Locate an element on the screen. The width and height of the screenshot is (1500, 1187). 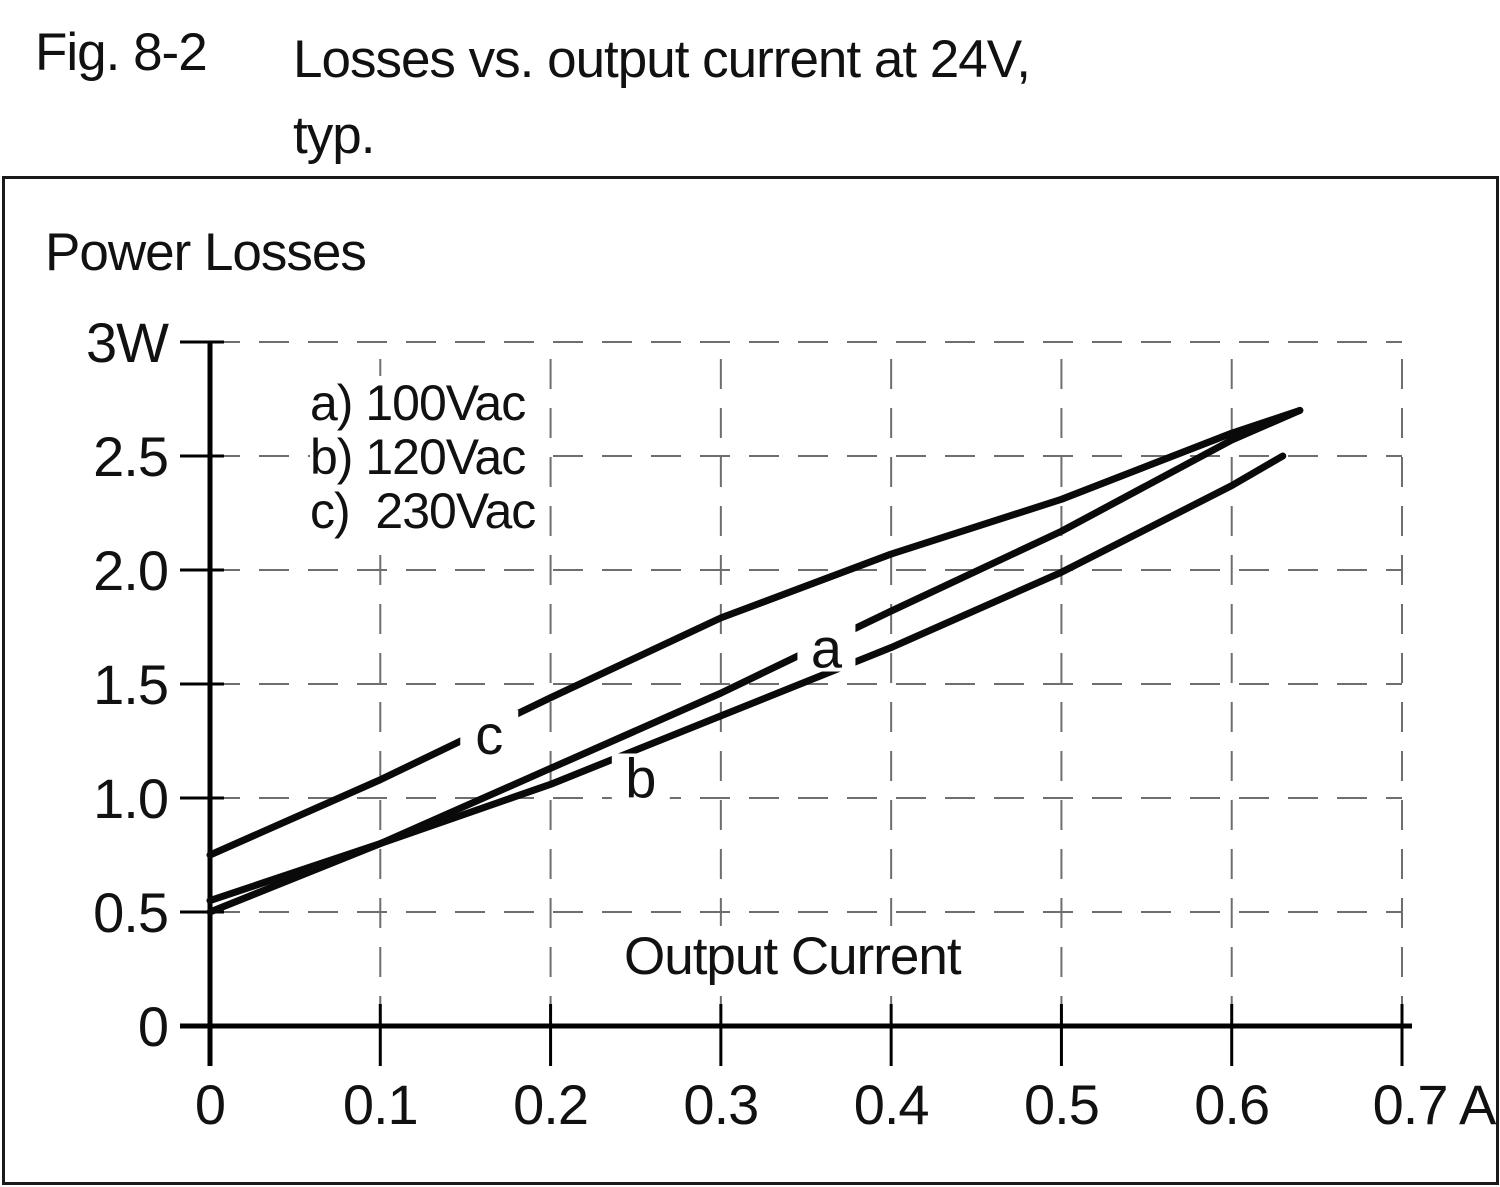
x-axis-title: Output Current is located at coordinates (792, 956).